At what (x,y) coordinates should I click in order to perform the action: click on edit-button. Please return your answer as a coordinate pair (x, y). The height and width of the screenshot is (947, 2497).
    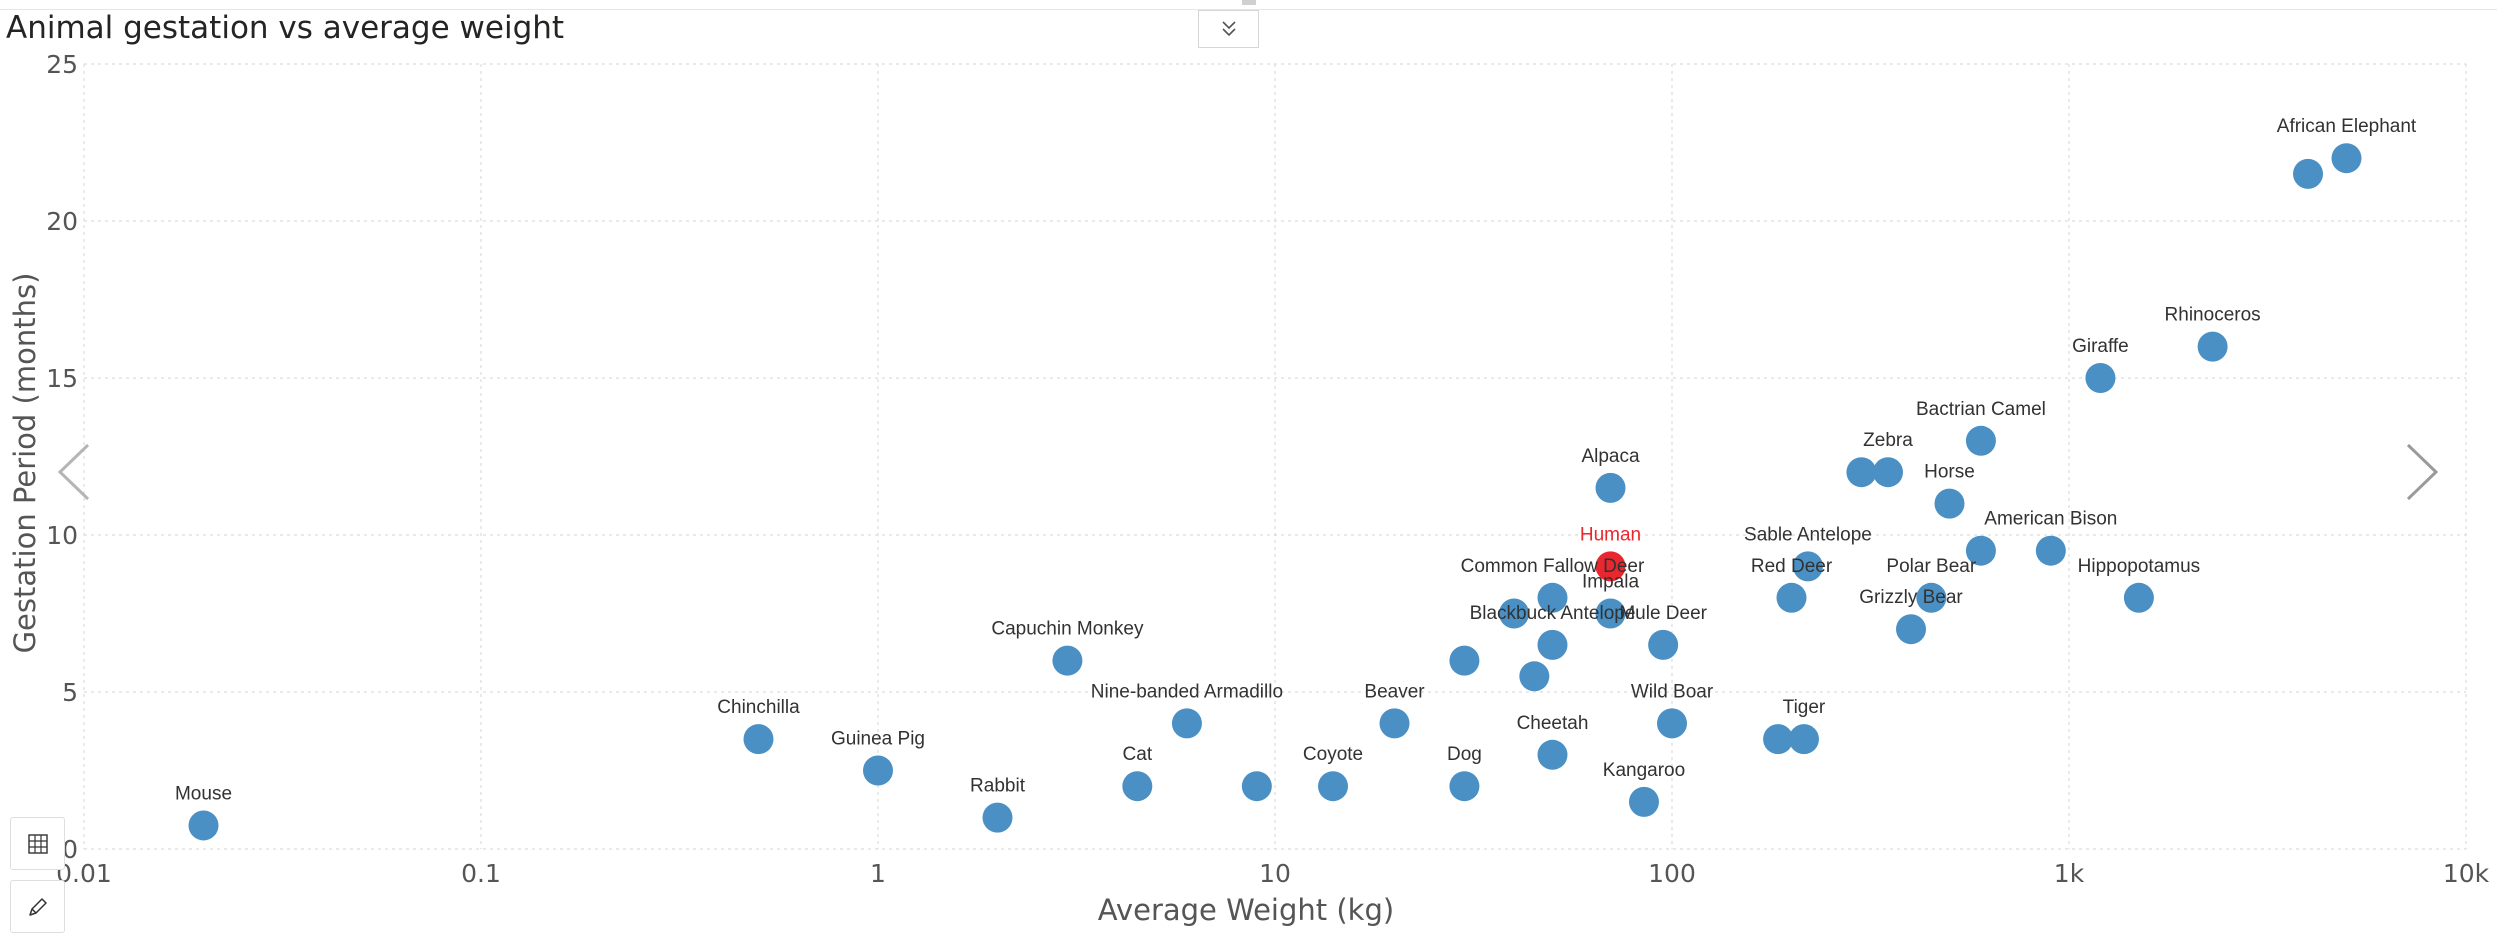
    Looking at the image, I should click on (37, 906).